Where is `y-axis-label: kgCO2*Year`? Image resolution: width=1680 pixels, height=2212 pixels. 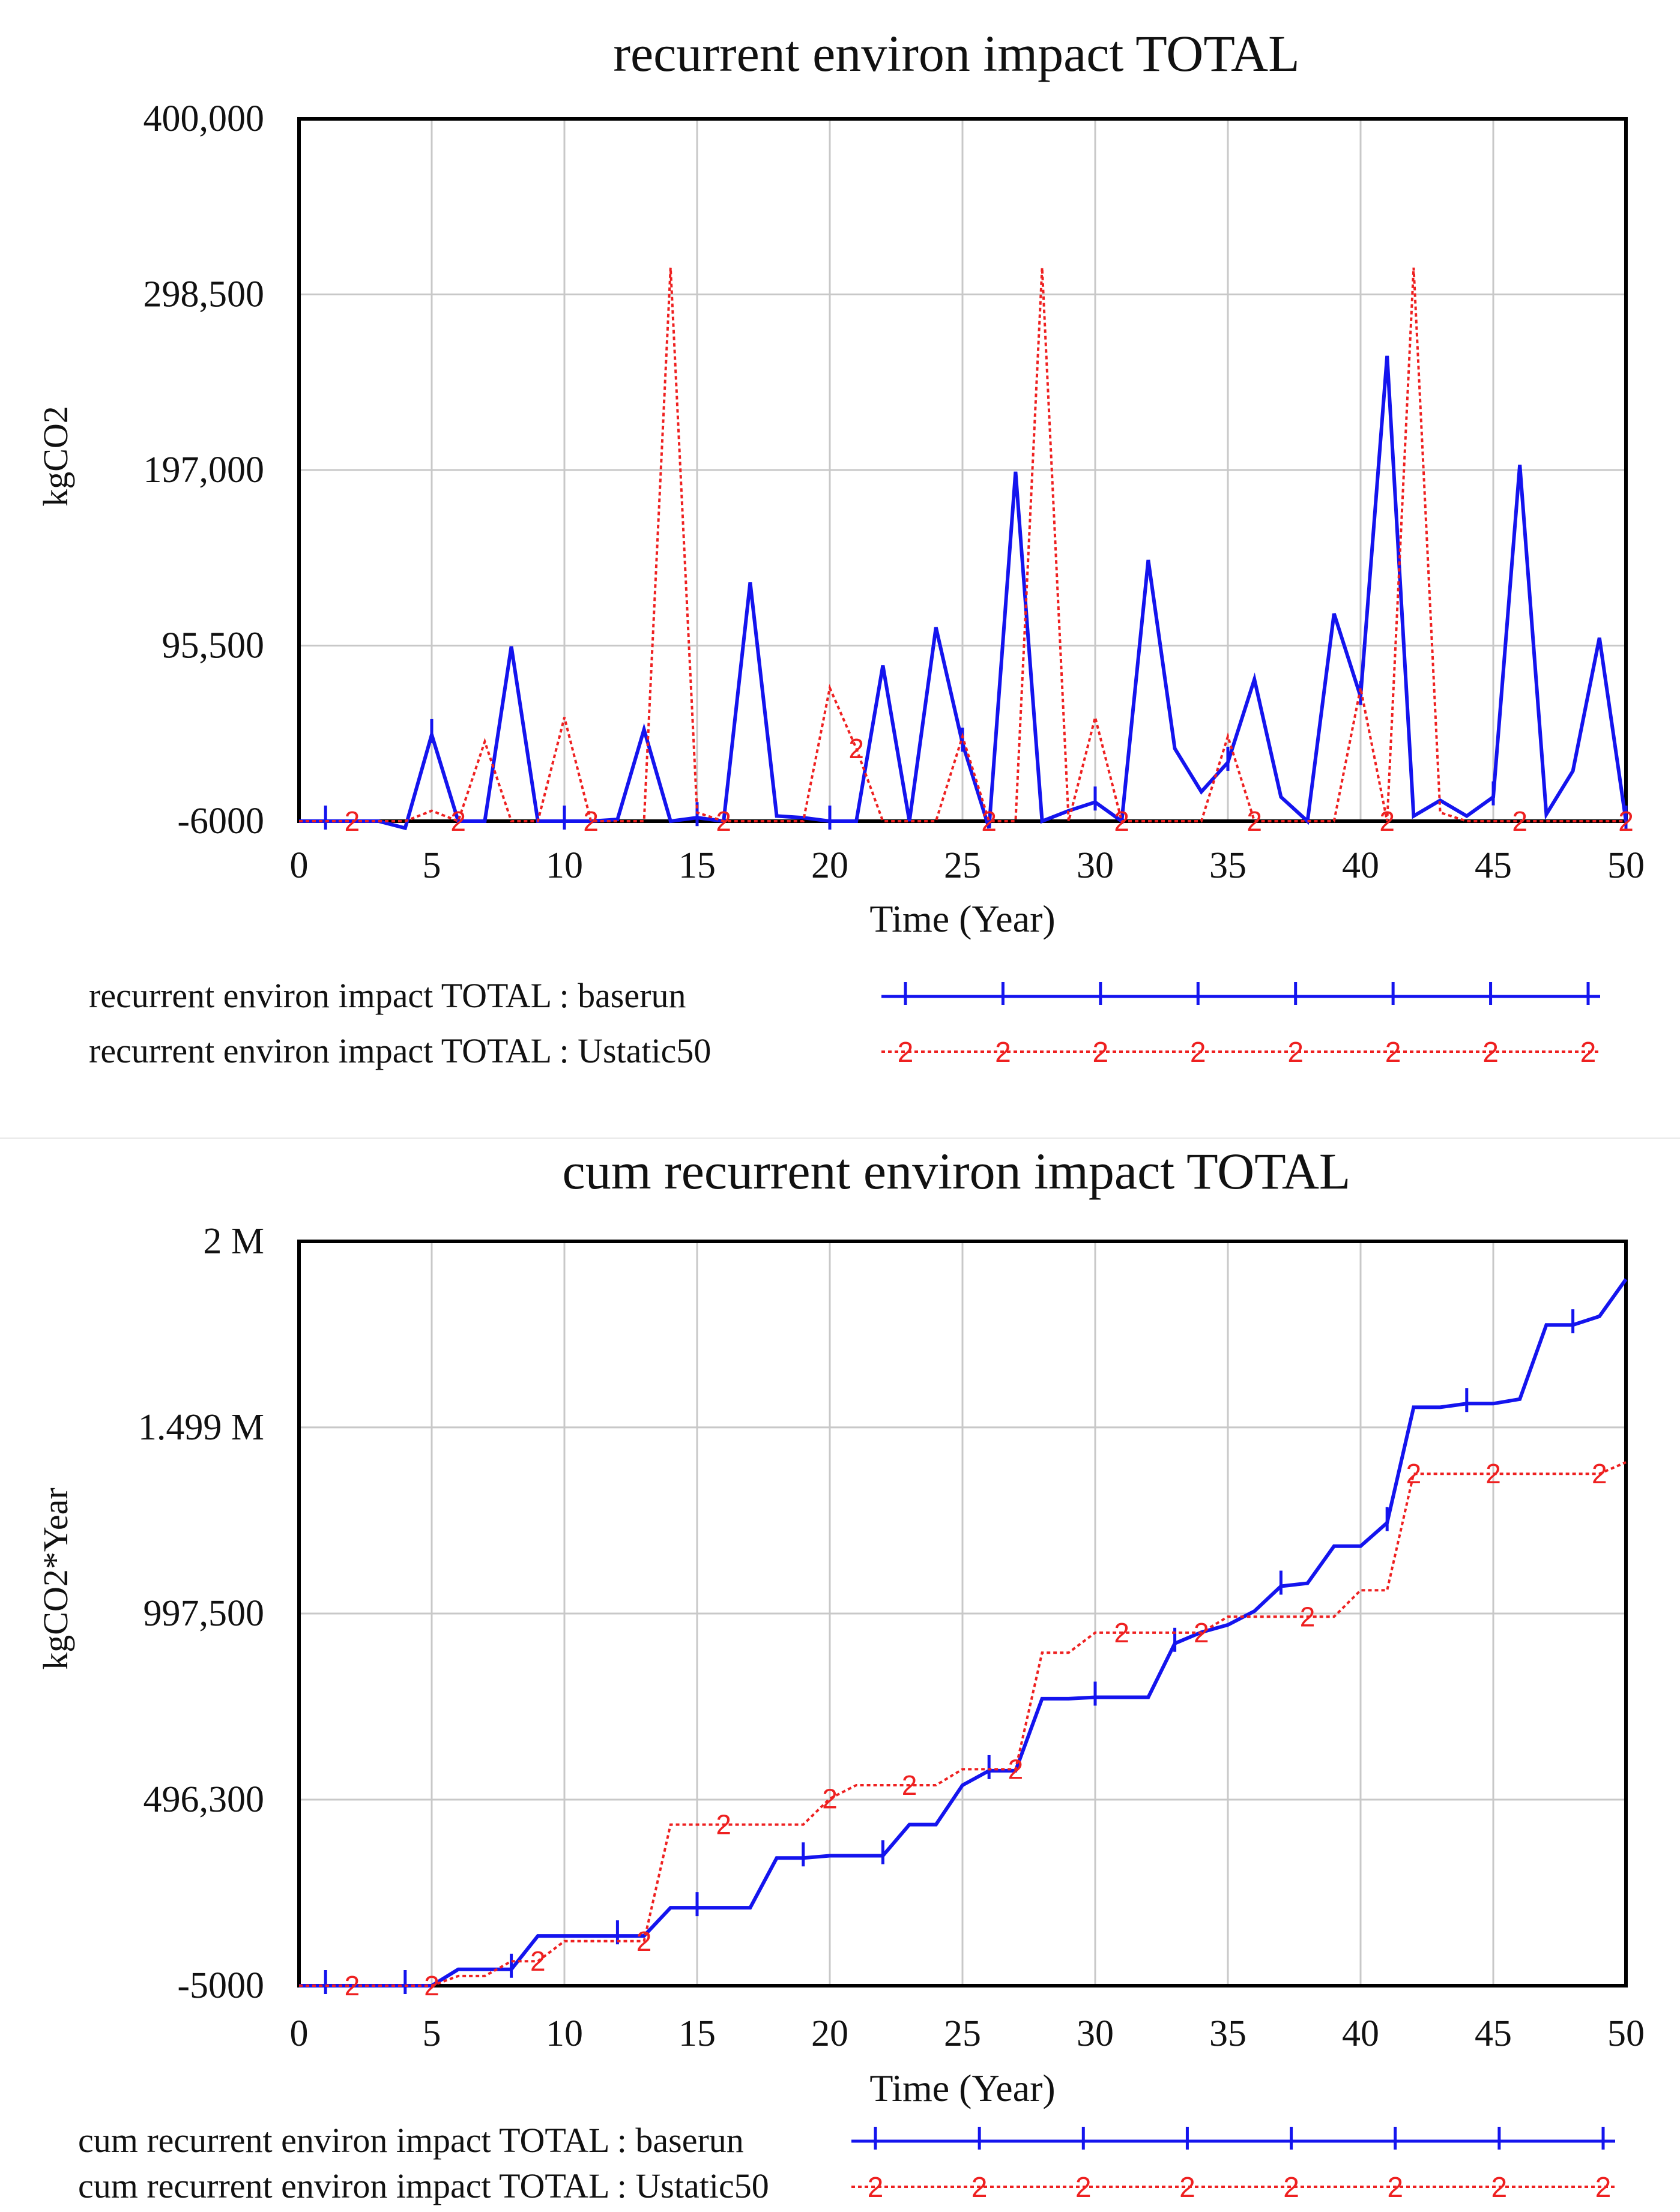
y-axis-label: kgCO2*Year is located at coordinates (55, 1578).